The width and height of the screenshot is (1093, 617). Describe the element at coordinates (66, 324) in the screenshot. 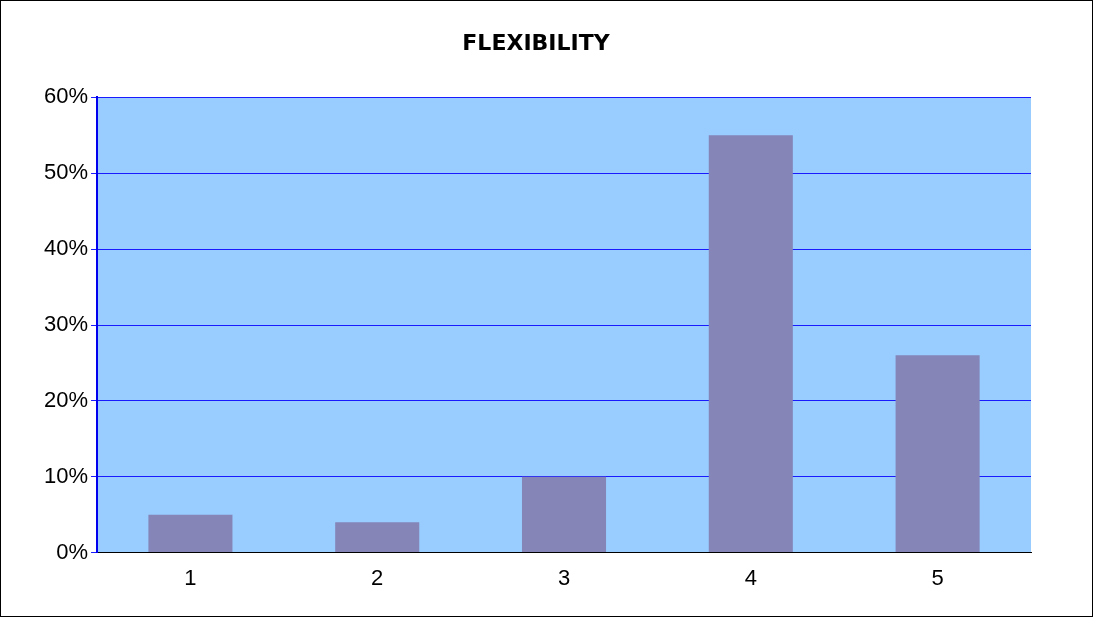

I see `y-tick-label: 30%` at that location.